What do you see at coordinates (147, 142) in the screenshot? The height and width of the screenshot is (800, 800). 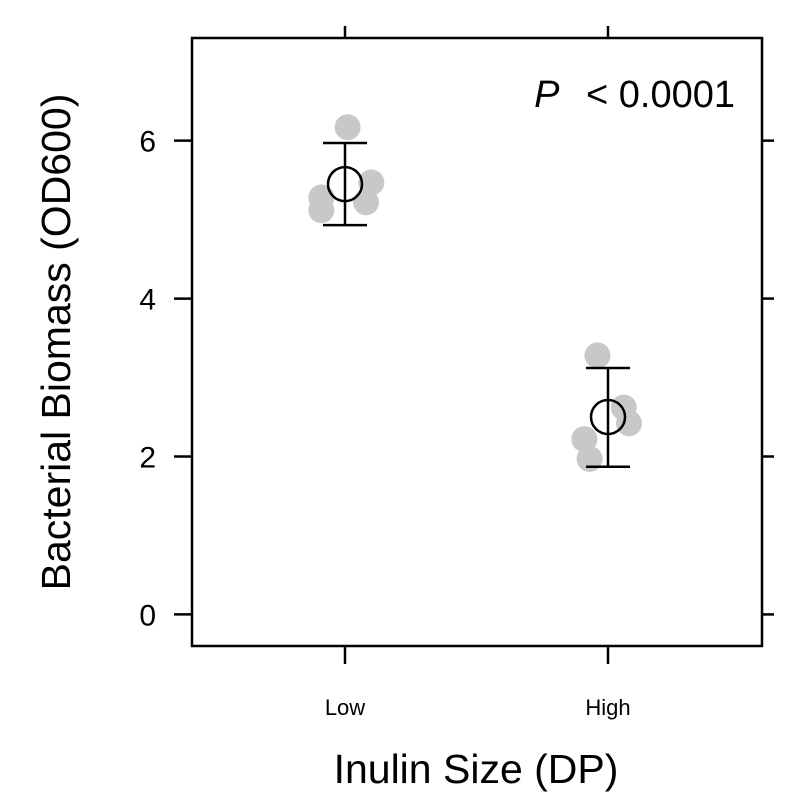 I see `y-tick-label: 6` at bounding box center [147, 142].